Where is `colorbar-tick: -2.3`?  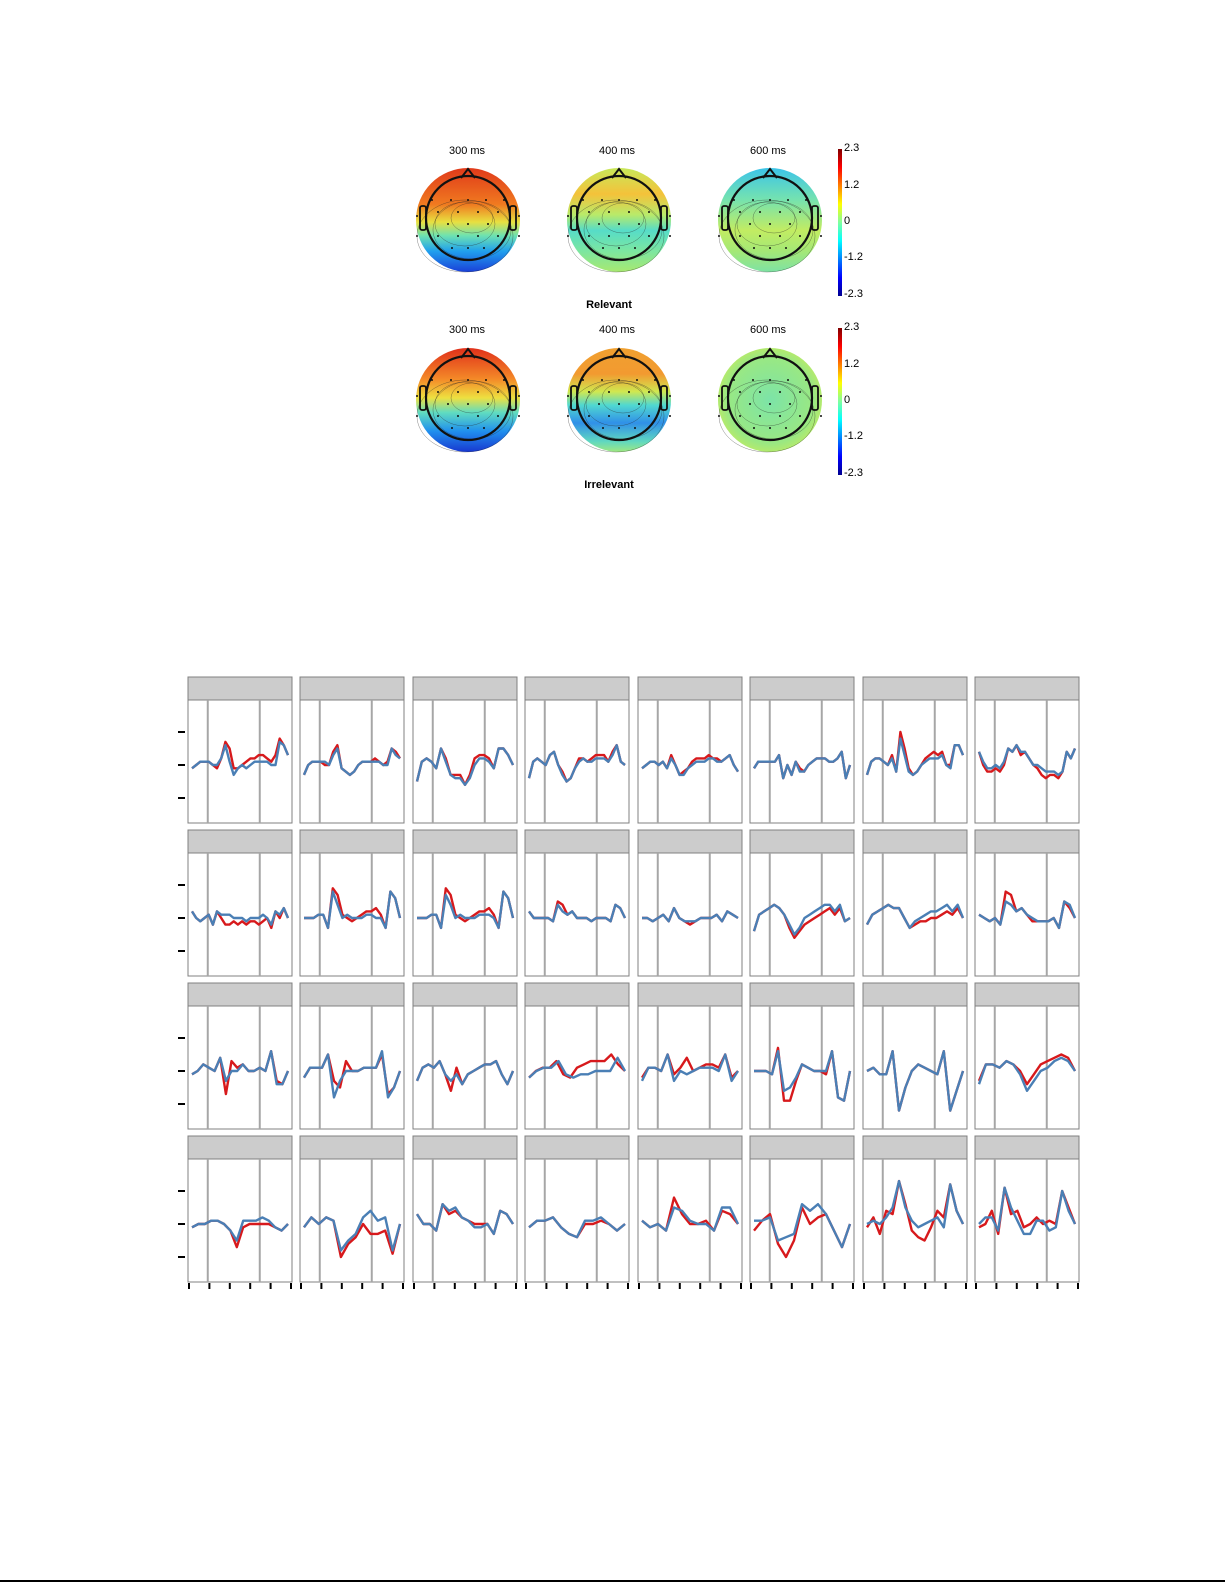 colorbar-tick: -2.3 is located at coordinates (853, 473).